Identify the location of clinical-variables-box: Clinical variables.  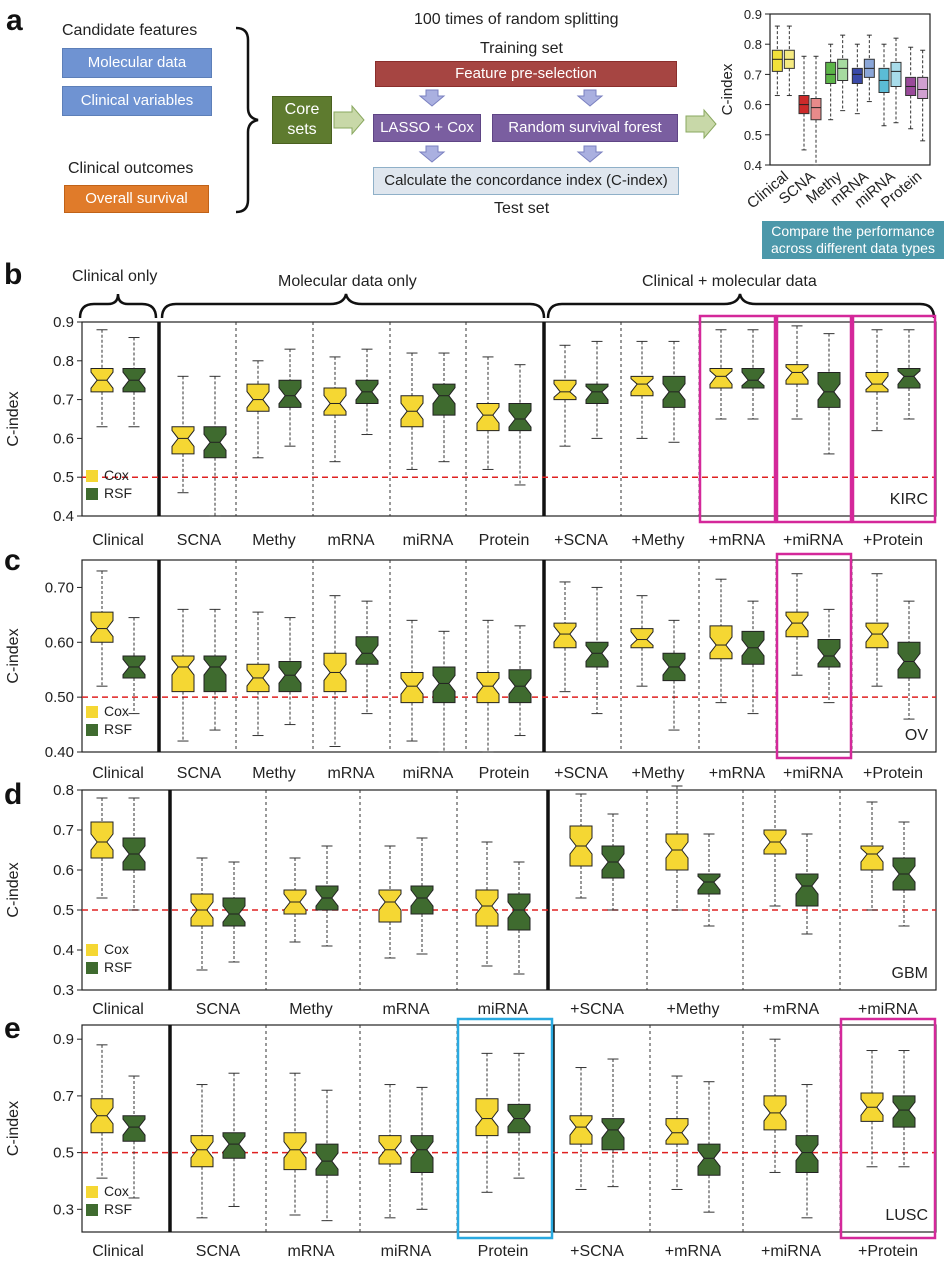
(137, 101).